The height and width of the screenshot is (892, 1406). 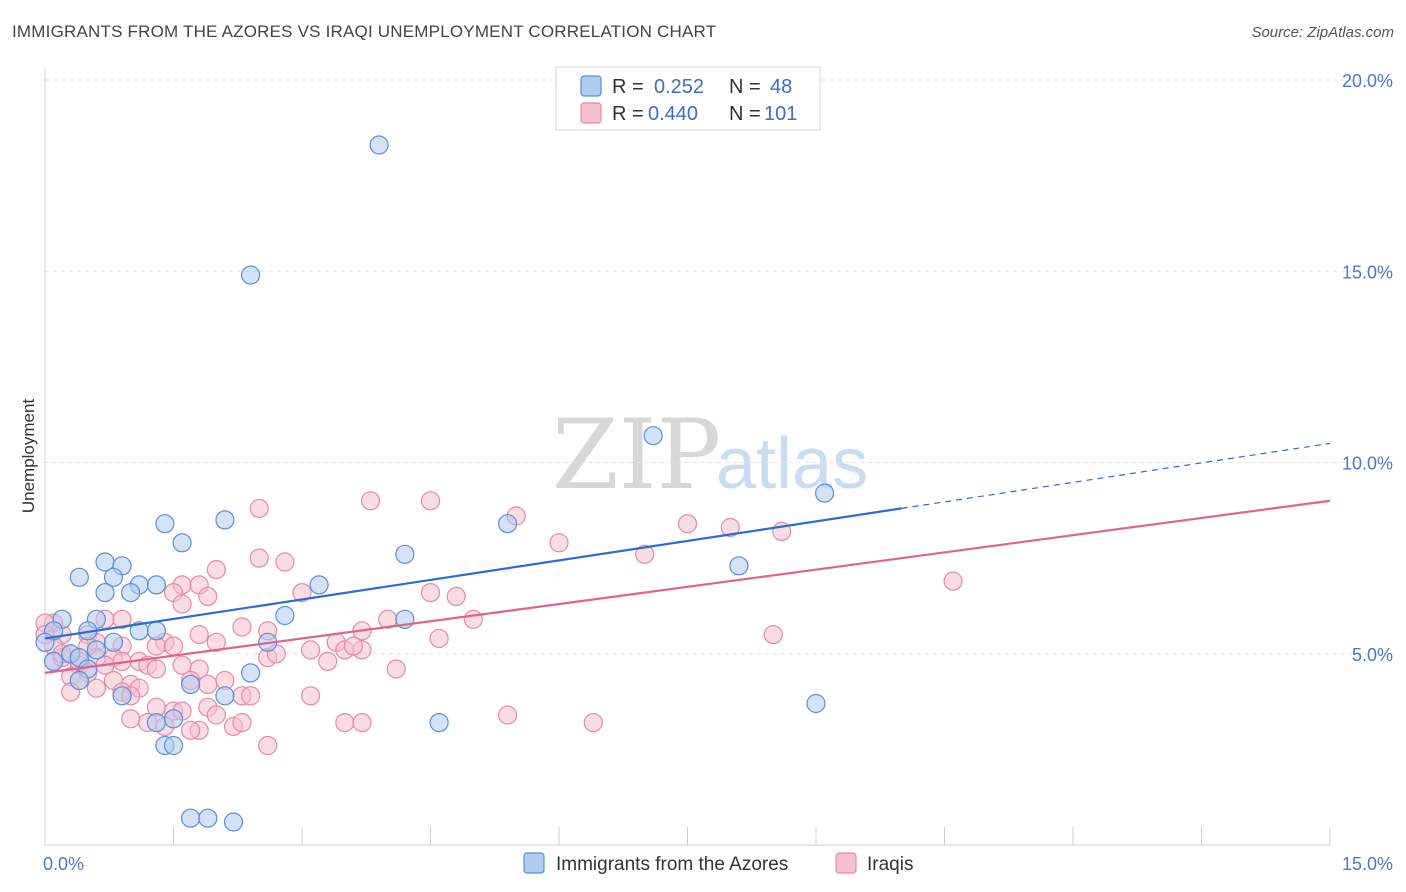 I want to click on legend-r-value-1: 0.252, so click(x=679, y=87).